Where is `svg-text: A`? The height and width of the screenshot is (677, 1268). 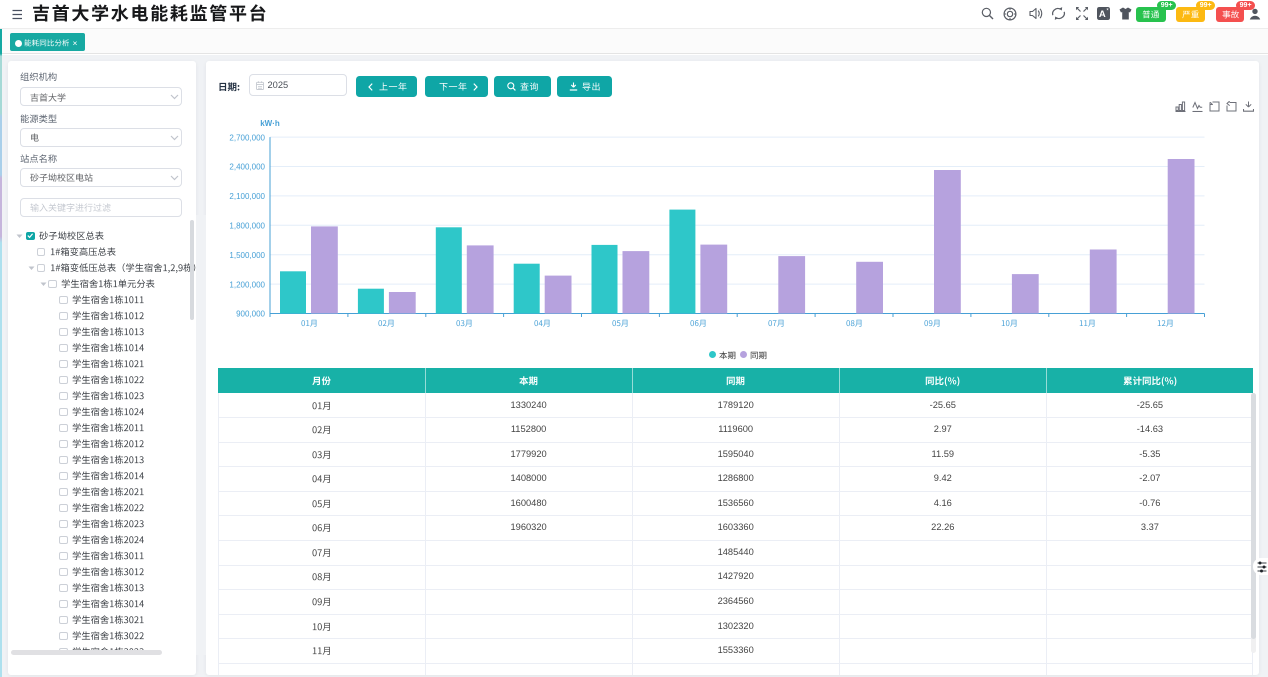 svg-text: A is located at coordinates (1102, 14).